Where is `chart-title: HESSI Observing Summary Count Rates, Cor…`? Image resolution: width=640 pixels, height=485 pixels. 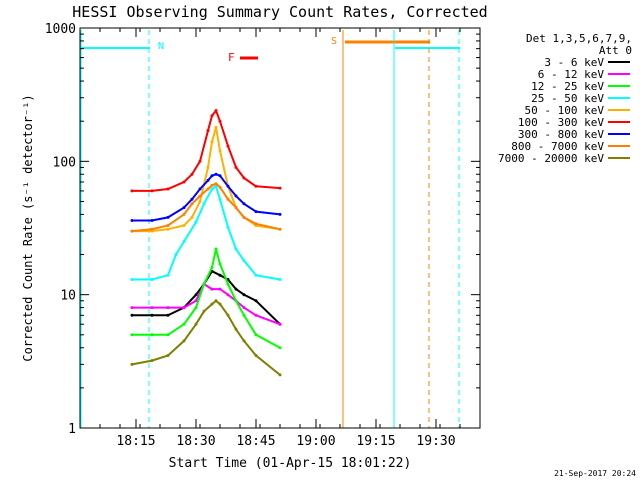 chart-title: HESSI Observing Summary Count Rates, Cor… is located at coordinates (279, 12).